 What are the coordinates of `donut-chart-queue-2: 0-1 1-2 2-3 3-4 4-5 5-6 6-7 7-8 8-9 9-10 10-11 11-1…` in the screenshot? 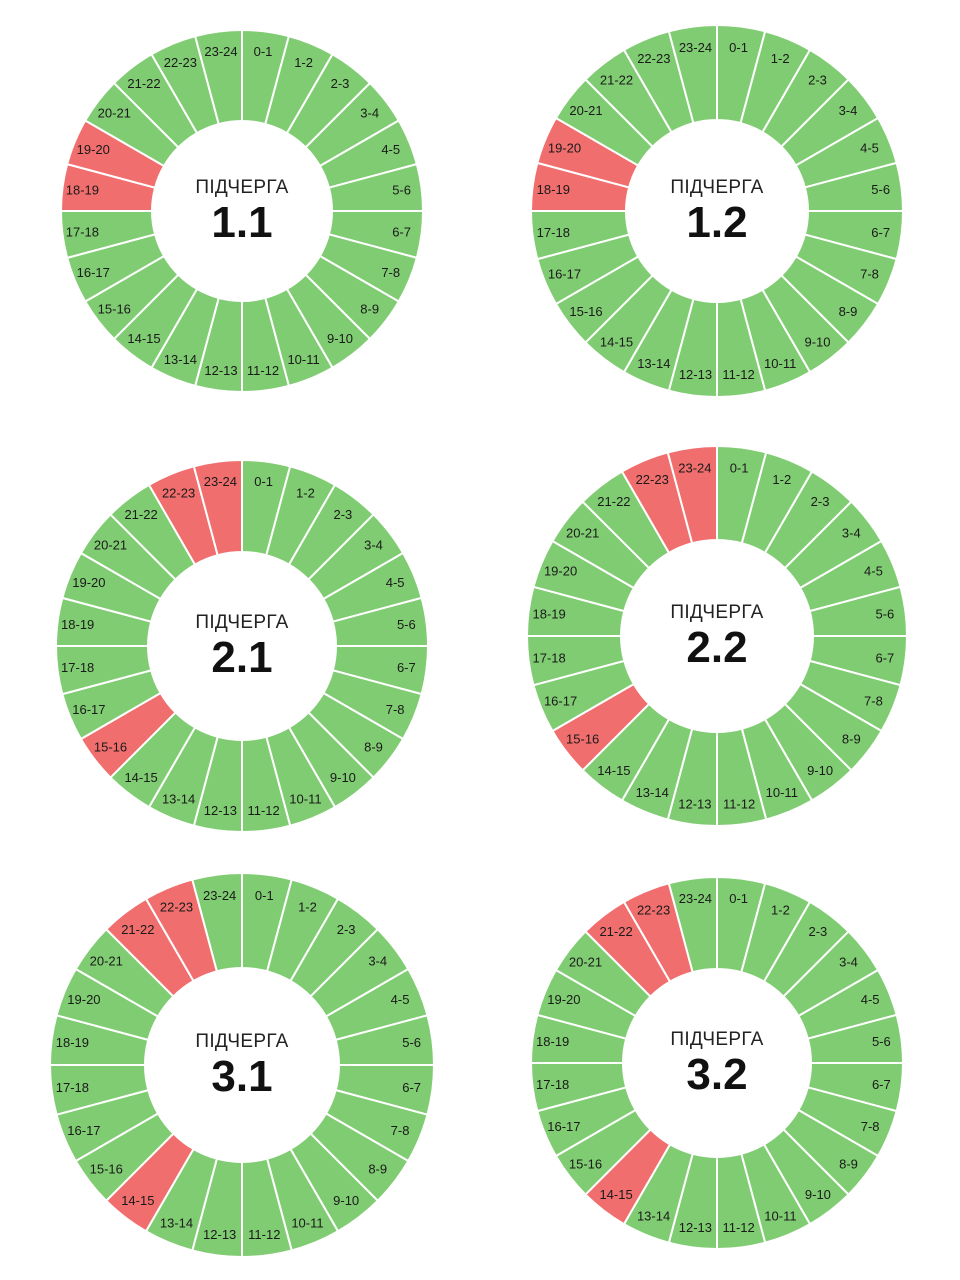 It's located at (717, 211).